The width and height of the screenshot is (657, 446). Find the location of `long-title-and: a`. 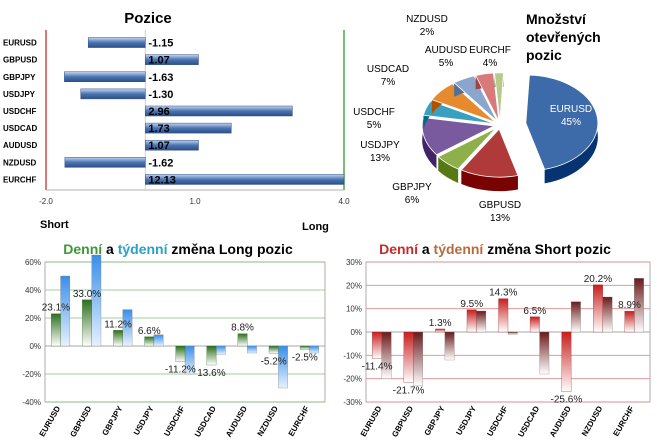

long-title-and: a is located at coordinates (110, 249).